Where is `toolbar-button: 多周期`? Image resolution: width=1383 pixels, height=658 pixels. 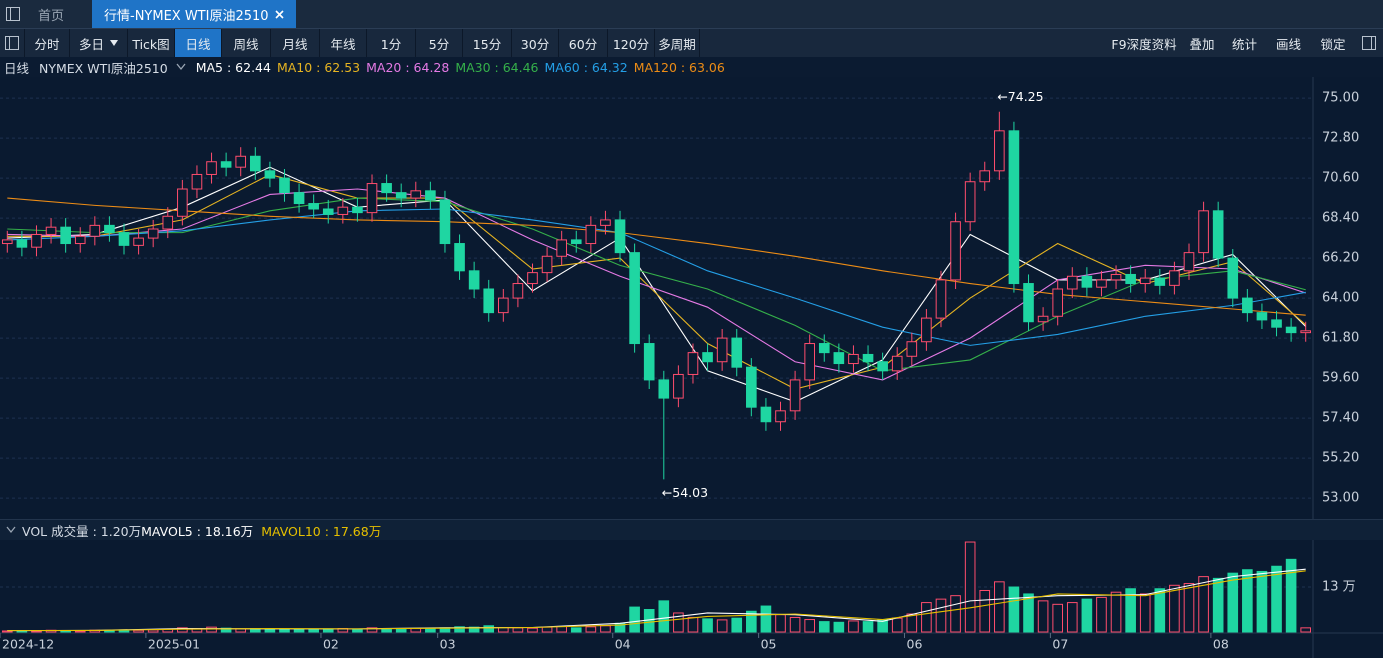 toolbar-button: 多周期 is located at coordinates (677, 43).